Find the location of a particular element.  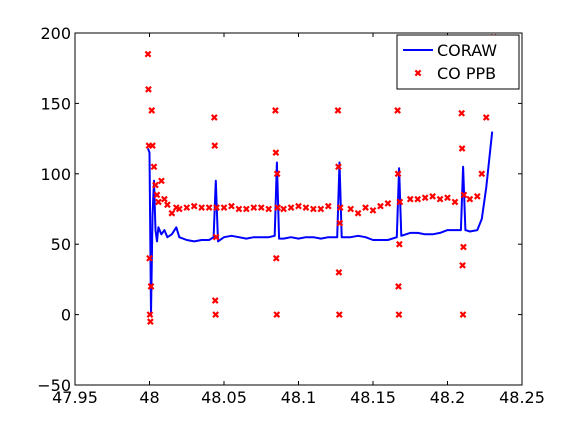

x-tick-label: 48.15 is located at coordinates (373, 397).